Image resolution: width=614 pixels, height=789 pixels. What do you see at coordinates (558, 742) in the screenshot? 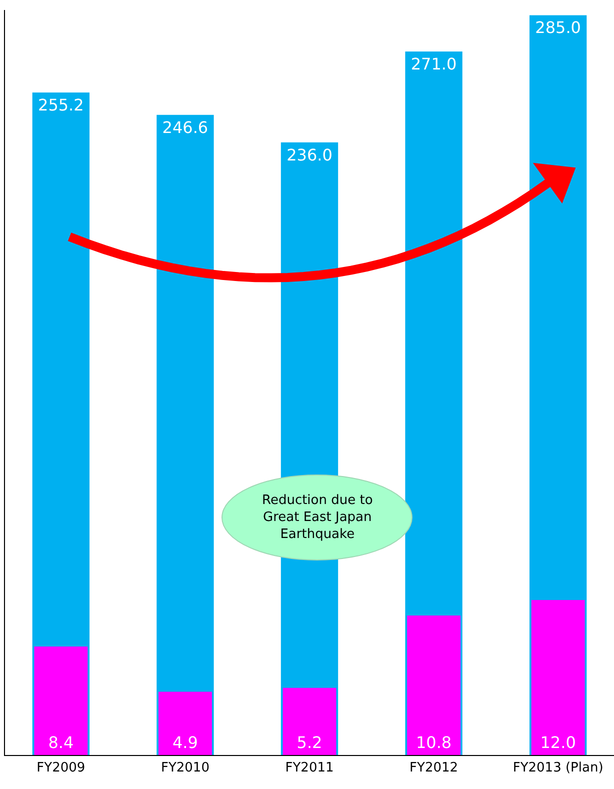
I see `data-label: 12.0` at bounding box center [558, 742].